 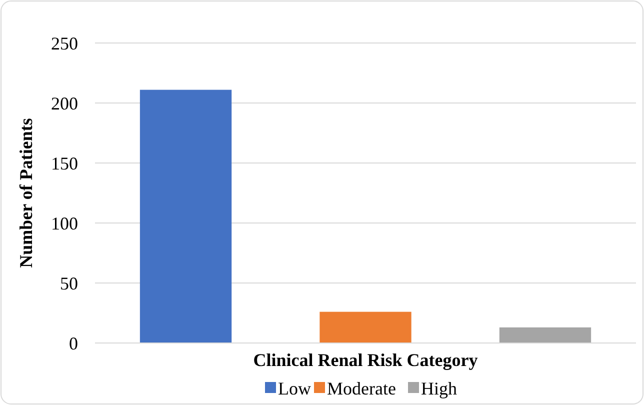 I want to click on y-tick-label: 200, so click(x=64, y=103).